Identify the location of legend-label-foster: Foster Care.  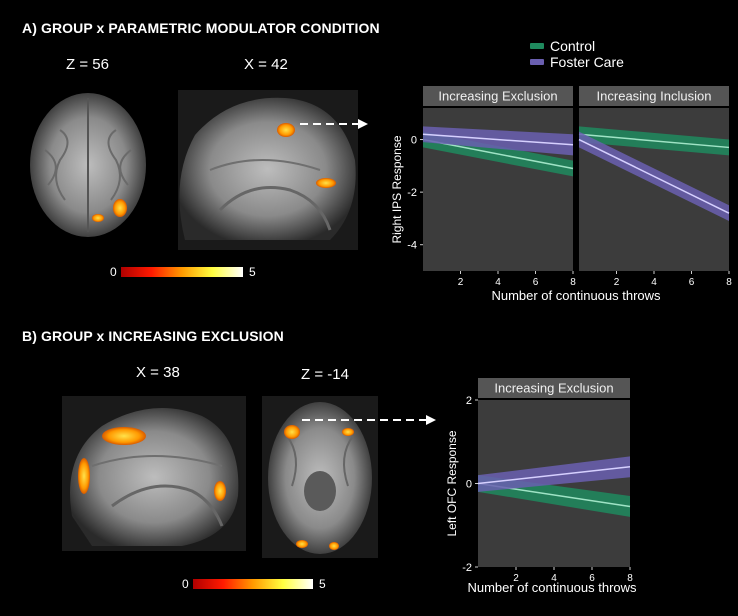
(587, 62).